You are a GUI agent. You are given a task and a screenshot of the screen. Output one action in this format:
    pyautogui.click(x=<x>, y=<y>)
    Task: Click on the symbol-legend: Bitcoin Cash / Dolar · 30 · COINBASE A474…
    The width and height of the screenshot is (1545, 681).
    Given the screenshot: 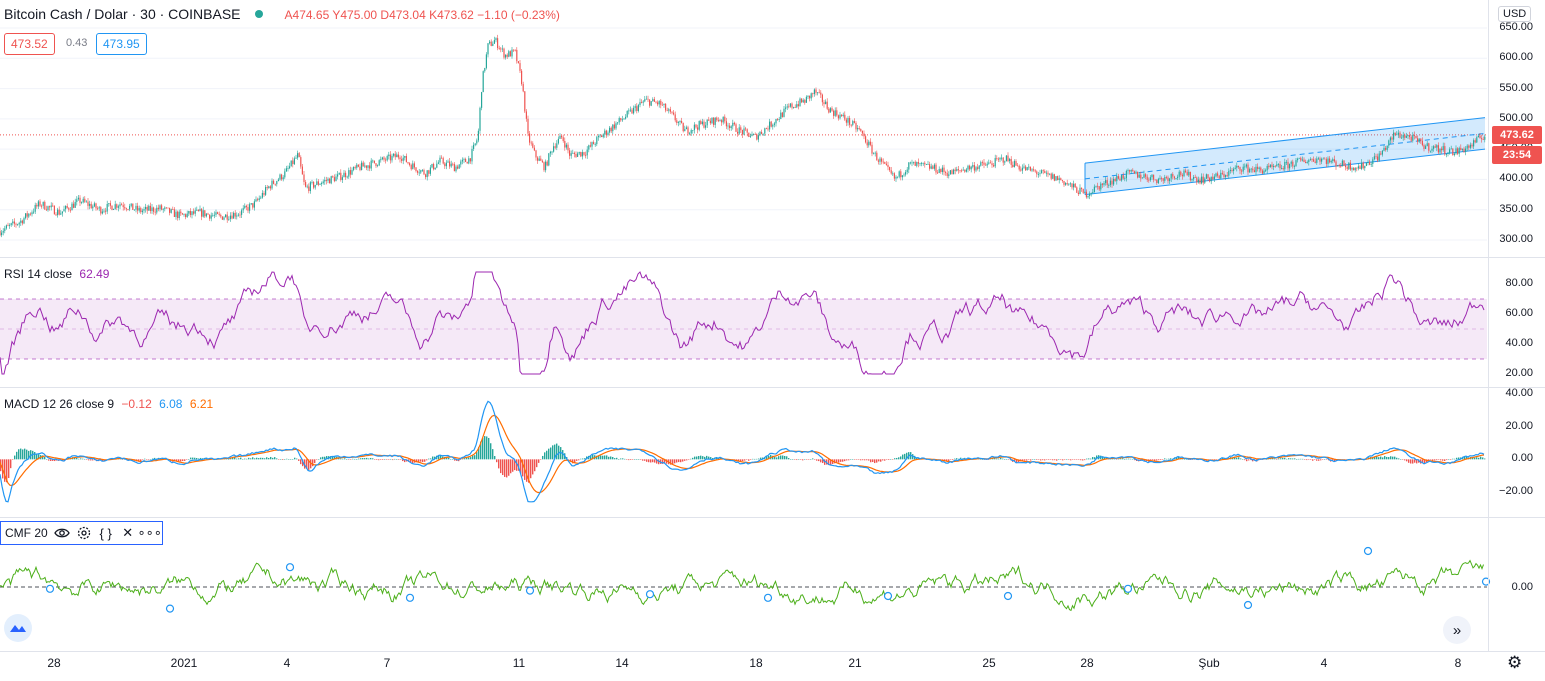 What is the action you would take?
    pyautogui.click(x=282, y=14)
    